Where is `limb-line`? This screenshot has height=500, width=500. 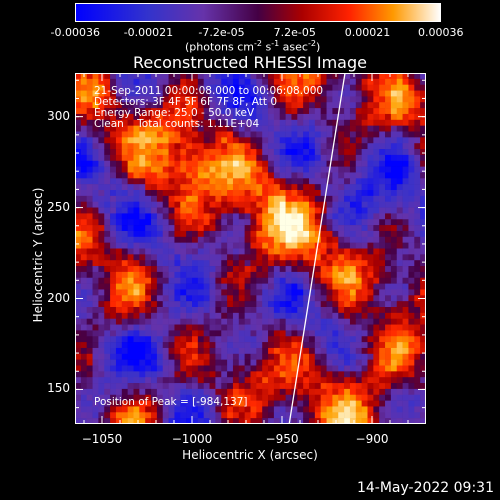 limb-line is located at coordinates (317, 248).